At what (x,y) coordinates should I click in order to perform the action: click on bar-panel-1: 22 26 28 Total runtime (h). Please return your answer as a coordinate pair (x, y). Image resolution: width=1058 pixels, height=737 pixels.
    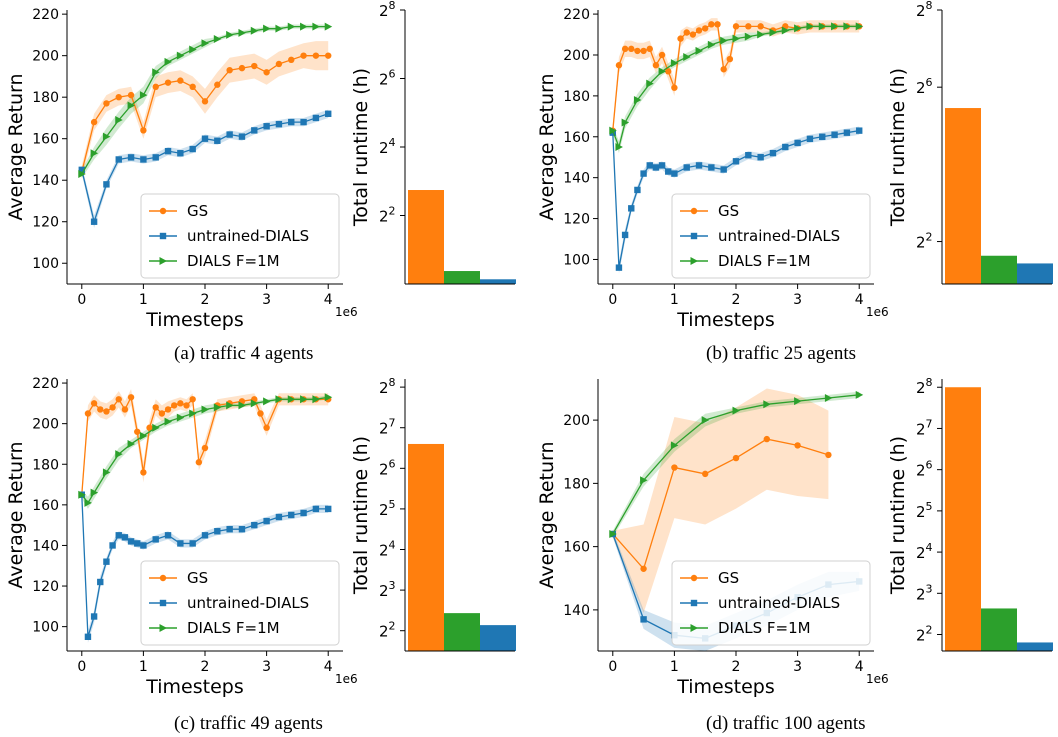
    Looking at the image, I should click on (970, 142).